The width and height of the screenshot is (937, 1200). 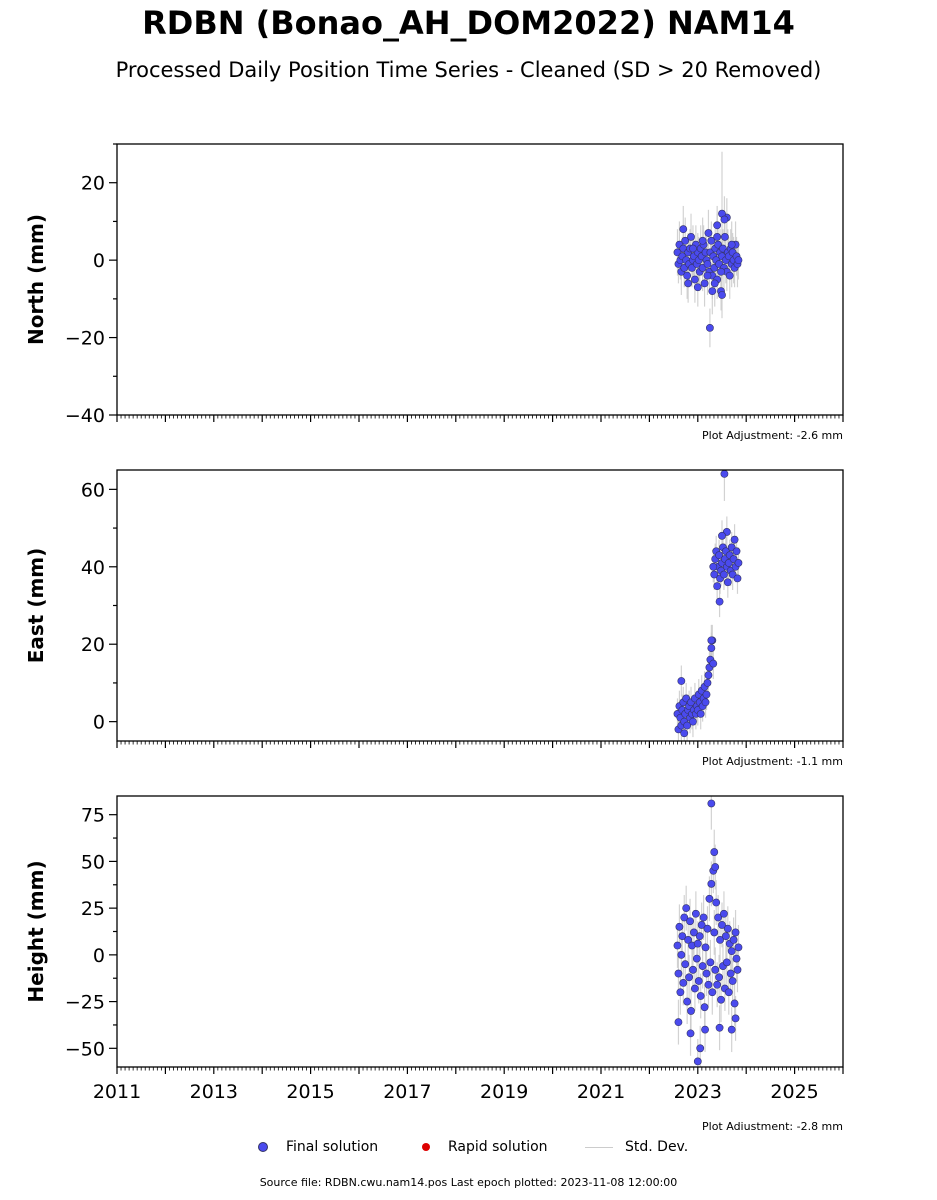 I want to click on x-tick-label: 2021, so click(x=601, y=1092).